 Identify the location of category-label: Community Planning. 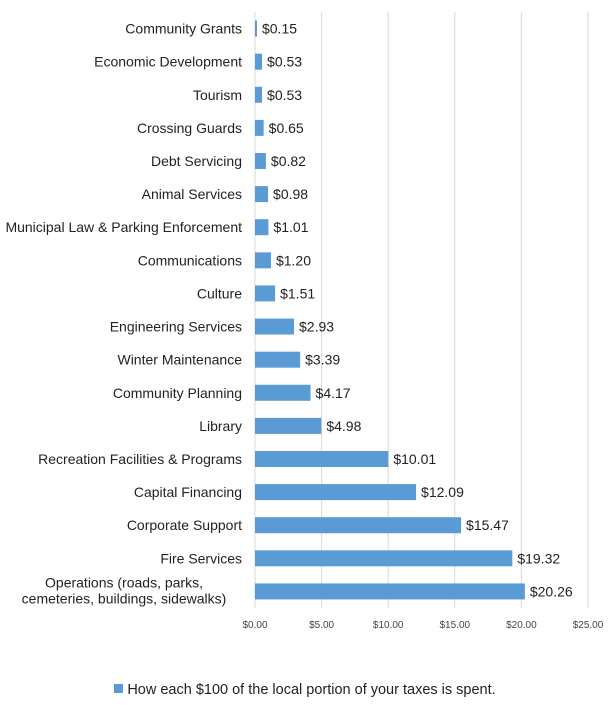
(177, 393).